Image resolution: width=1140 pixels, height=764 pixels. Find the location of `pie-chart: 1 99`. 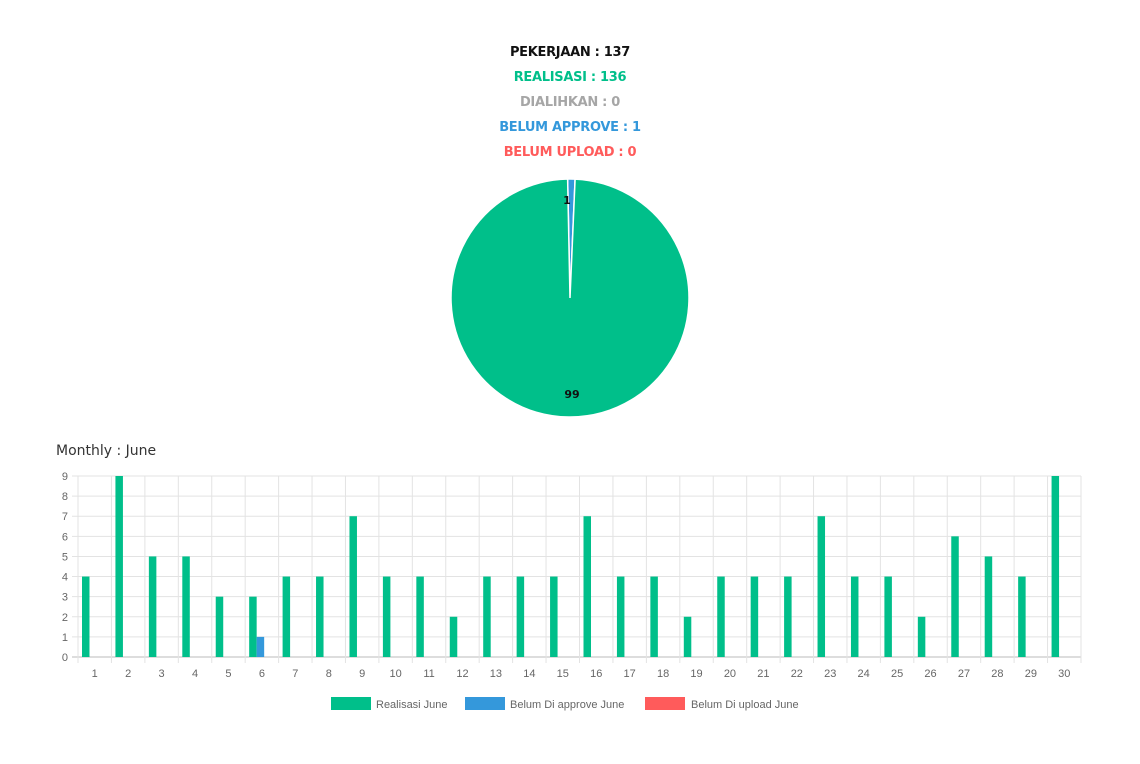

pie-chart: 1 99 is located at coordinates (570, 298).